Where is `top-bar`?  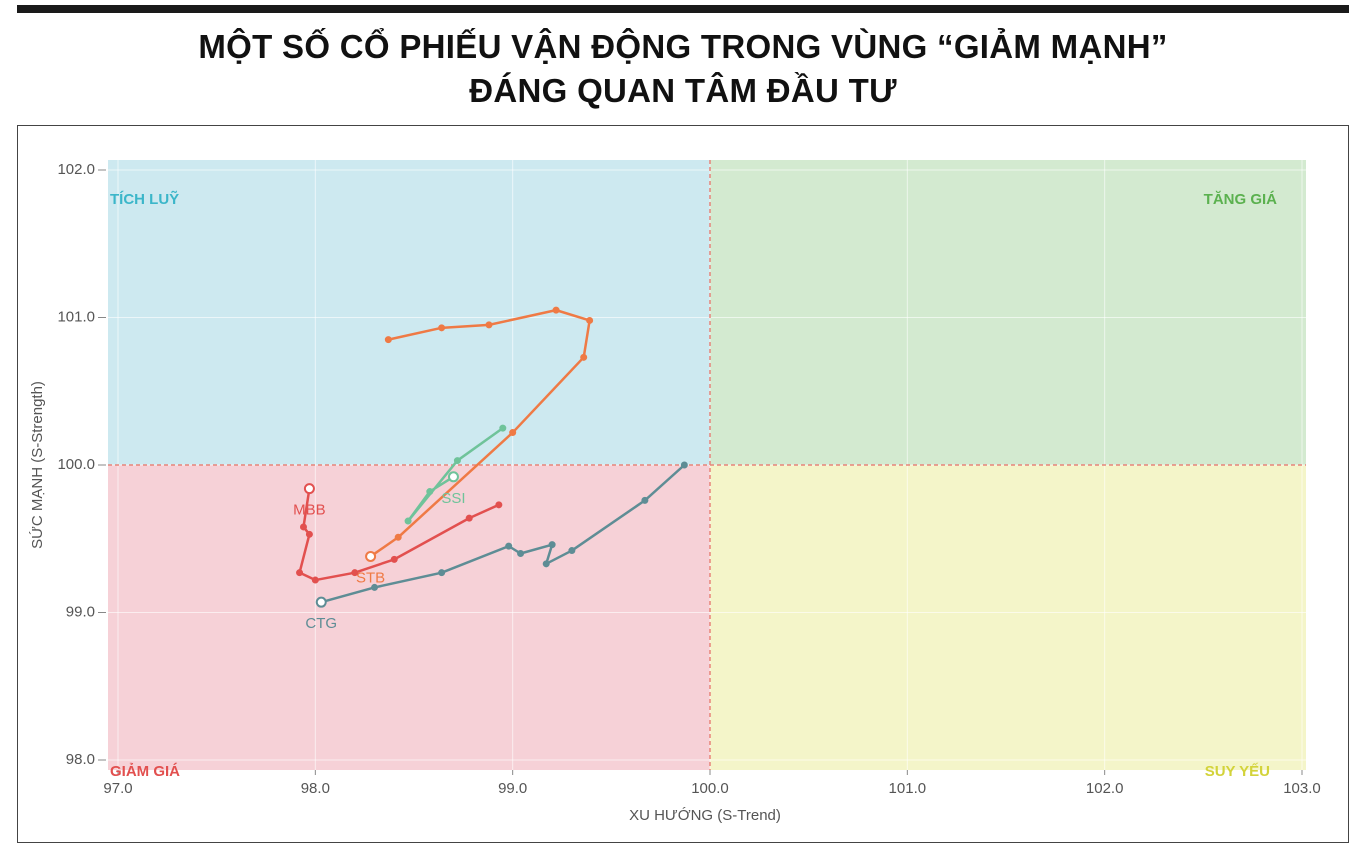
top-bar is located at coordinates (683, 9).